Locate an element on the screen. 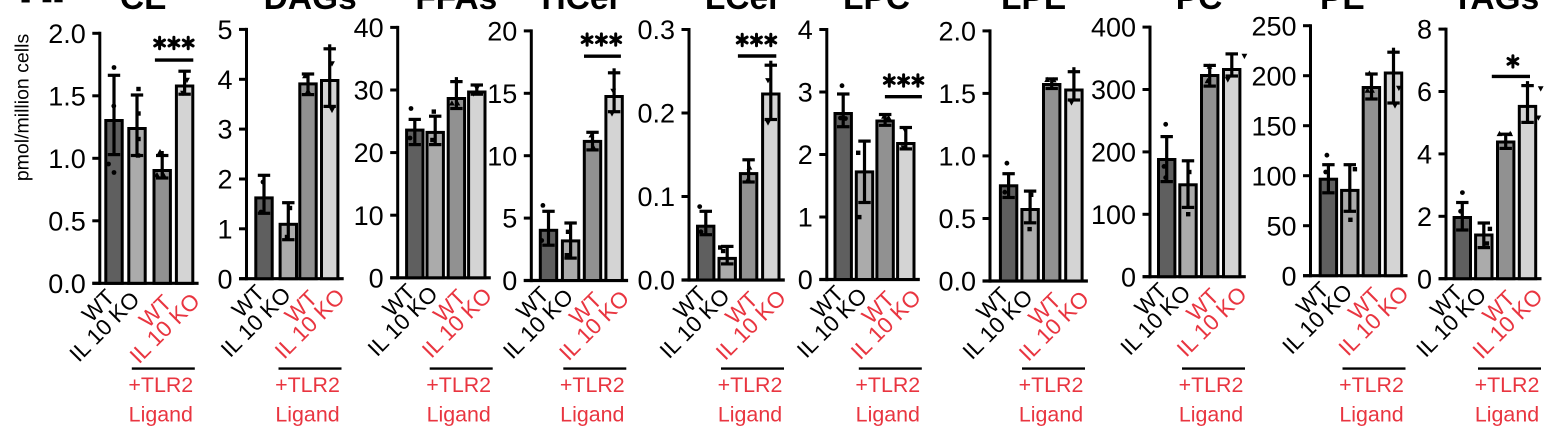 The height and width of the screenshot is (436, 1560). svg-text: 50 is located at coordinates (1281, 226).